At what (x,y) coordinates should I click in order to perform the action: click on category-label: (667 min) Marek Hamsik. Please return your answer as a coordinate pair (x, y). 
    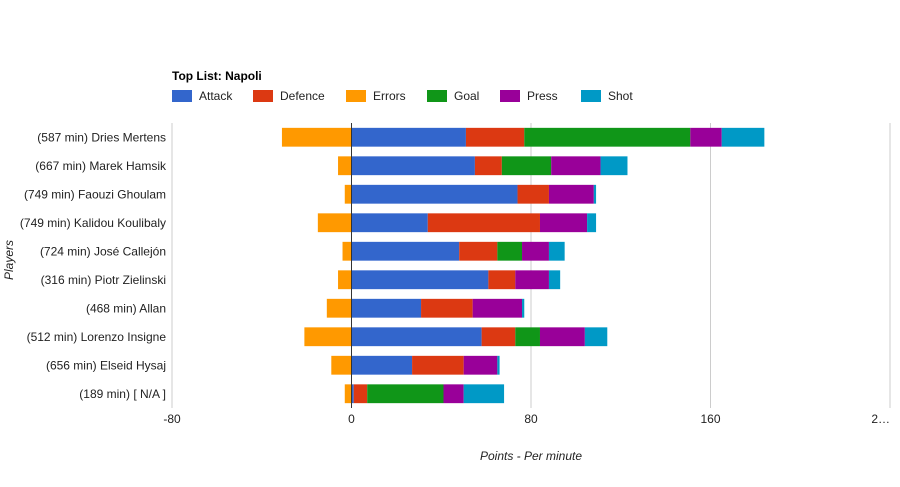
    Looking at the image, I should click on (101, 166).